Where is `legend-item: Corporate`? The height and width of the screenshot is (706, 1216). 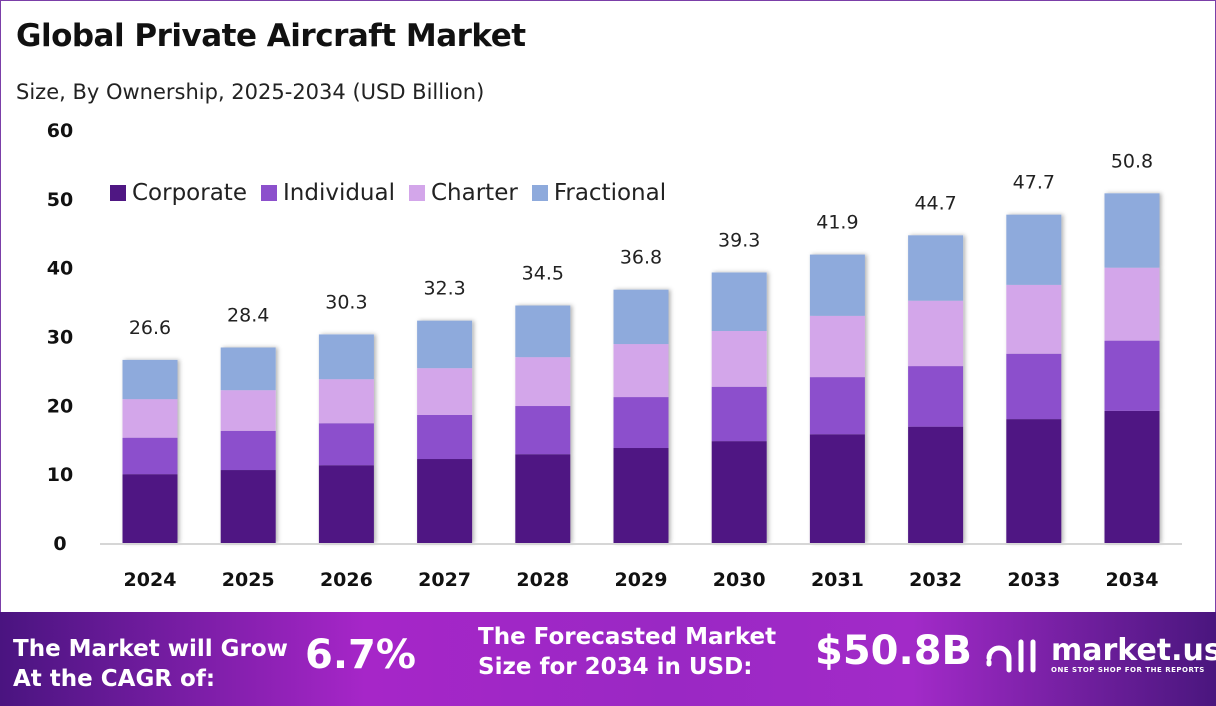 legend-item: Corporate is located at coordinates (178, 193).